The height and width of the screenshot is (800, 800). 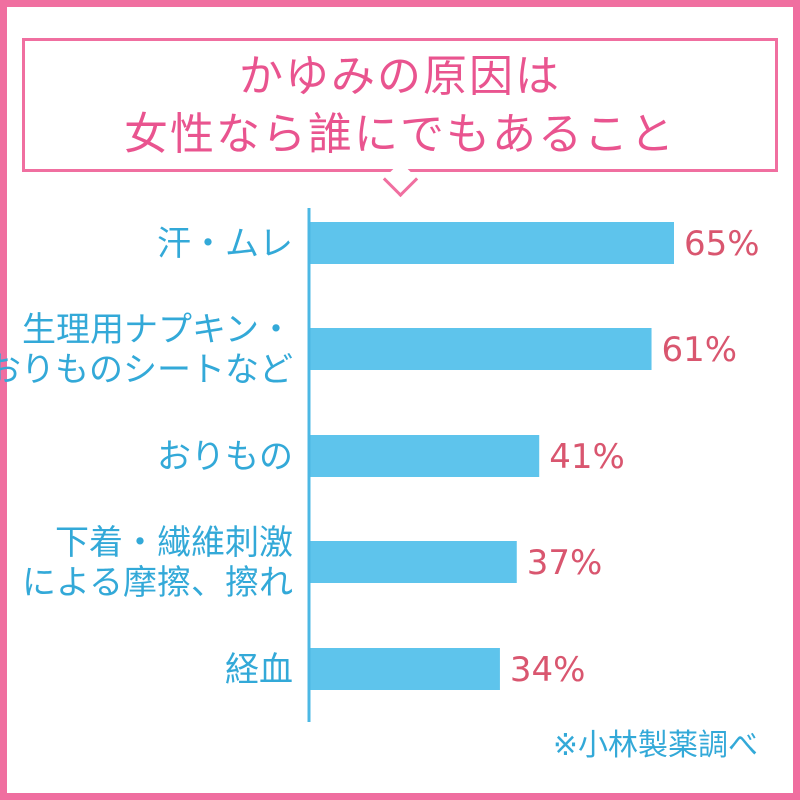 I want to click on category-label-2-line-2: おりものシートなど, so click(x=146, y=370).